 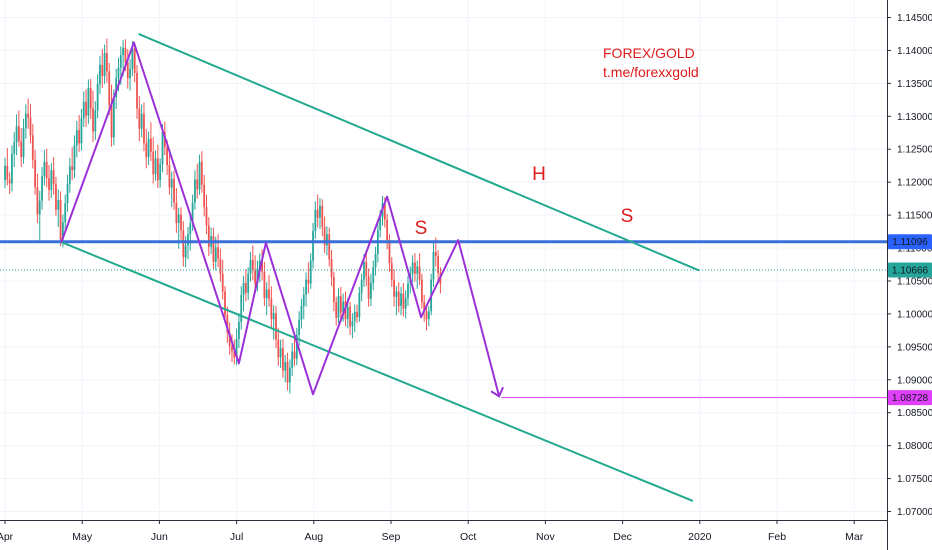 I want to click on time-tick-label: Aug, so click(x=313, y=537).